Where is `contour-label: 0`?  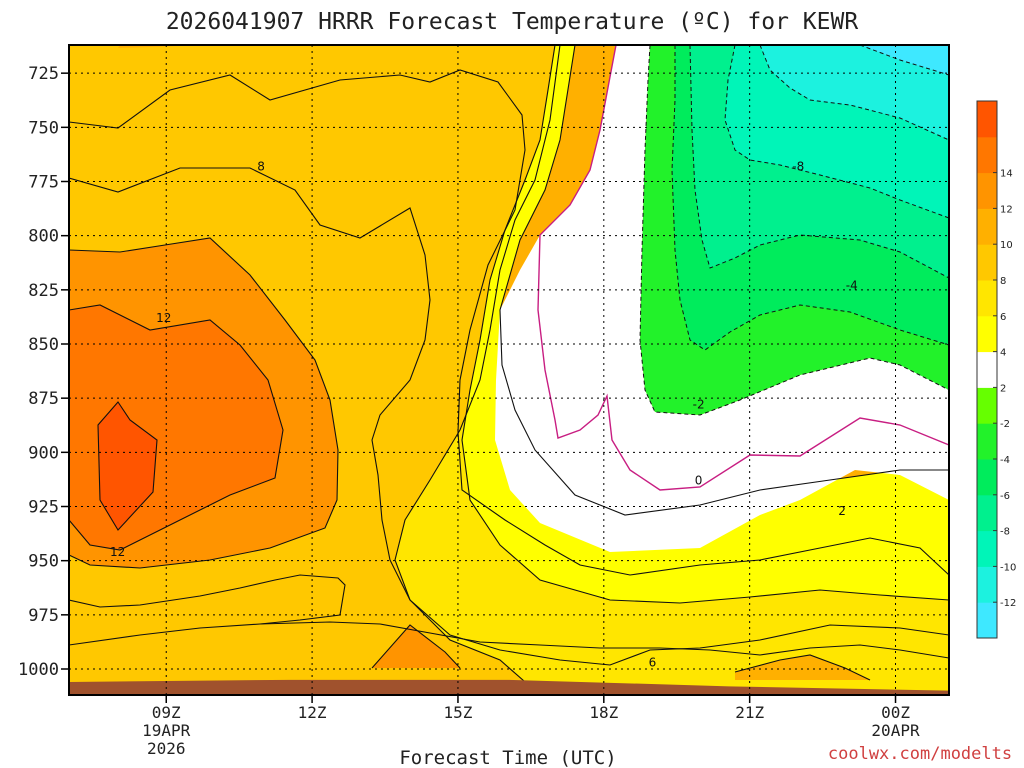 contour-label: 0 is located at coordinates (699, 481).